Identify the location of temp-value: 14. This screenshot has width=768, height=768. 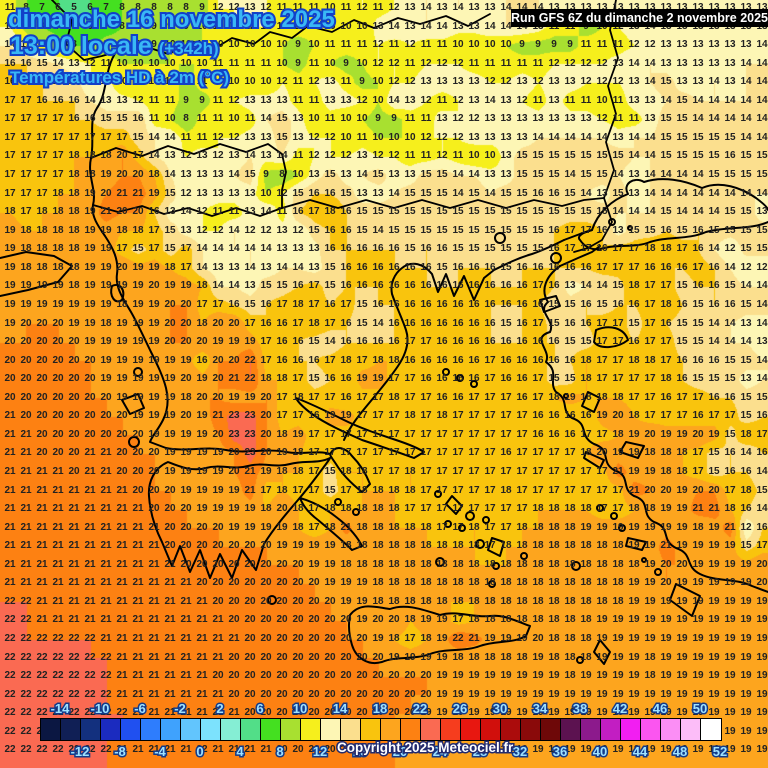
(234, 286).